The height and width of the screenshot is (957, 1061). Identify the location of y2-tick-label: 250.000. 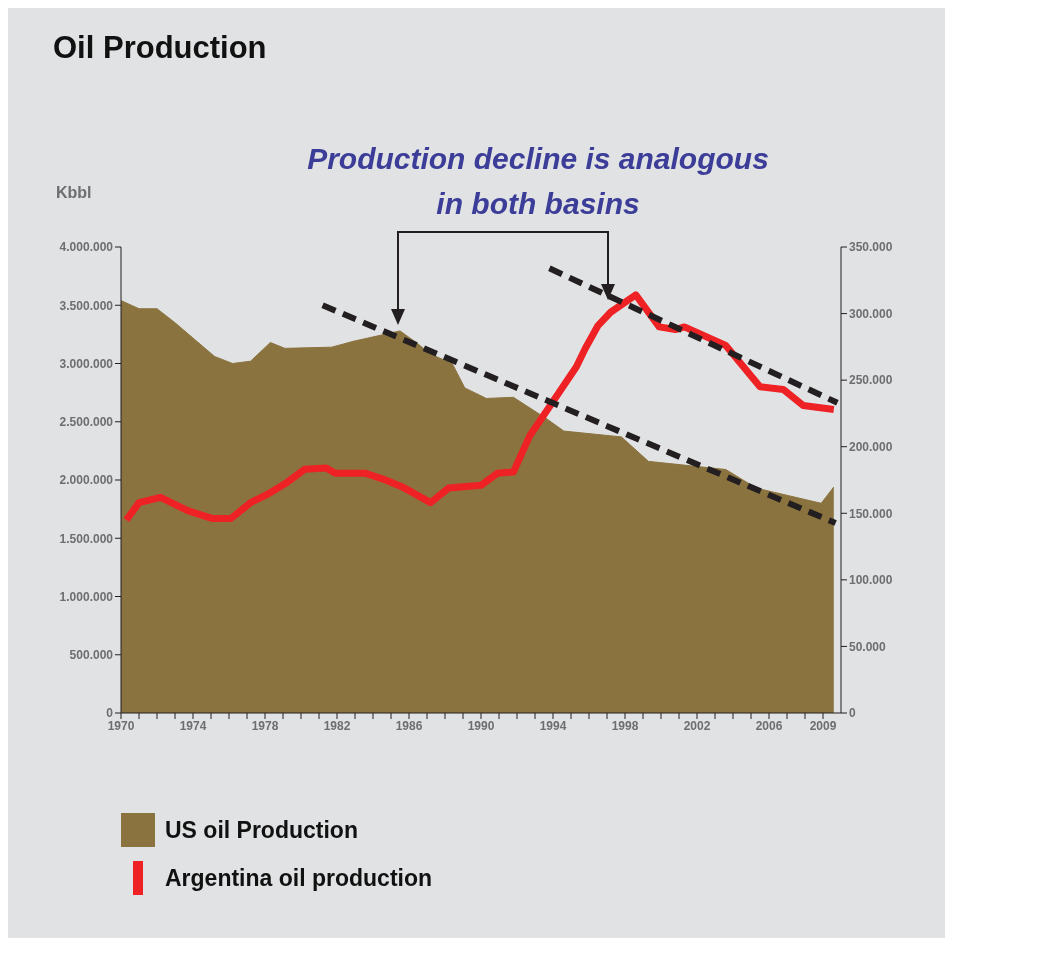
(871, 380).